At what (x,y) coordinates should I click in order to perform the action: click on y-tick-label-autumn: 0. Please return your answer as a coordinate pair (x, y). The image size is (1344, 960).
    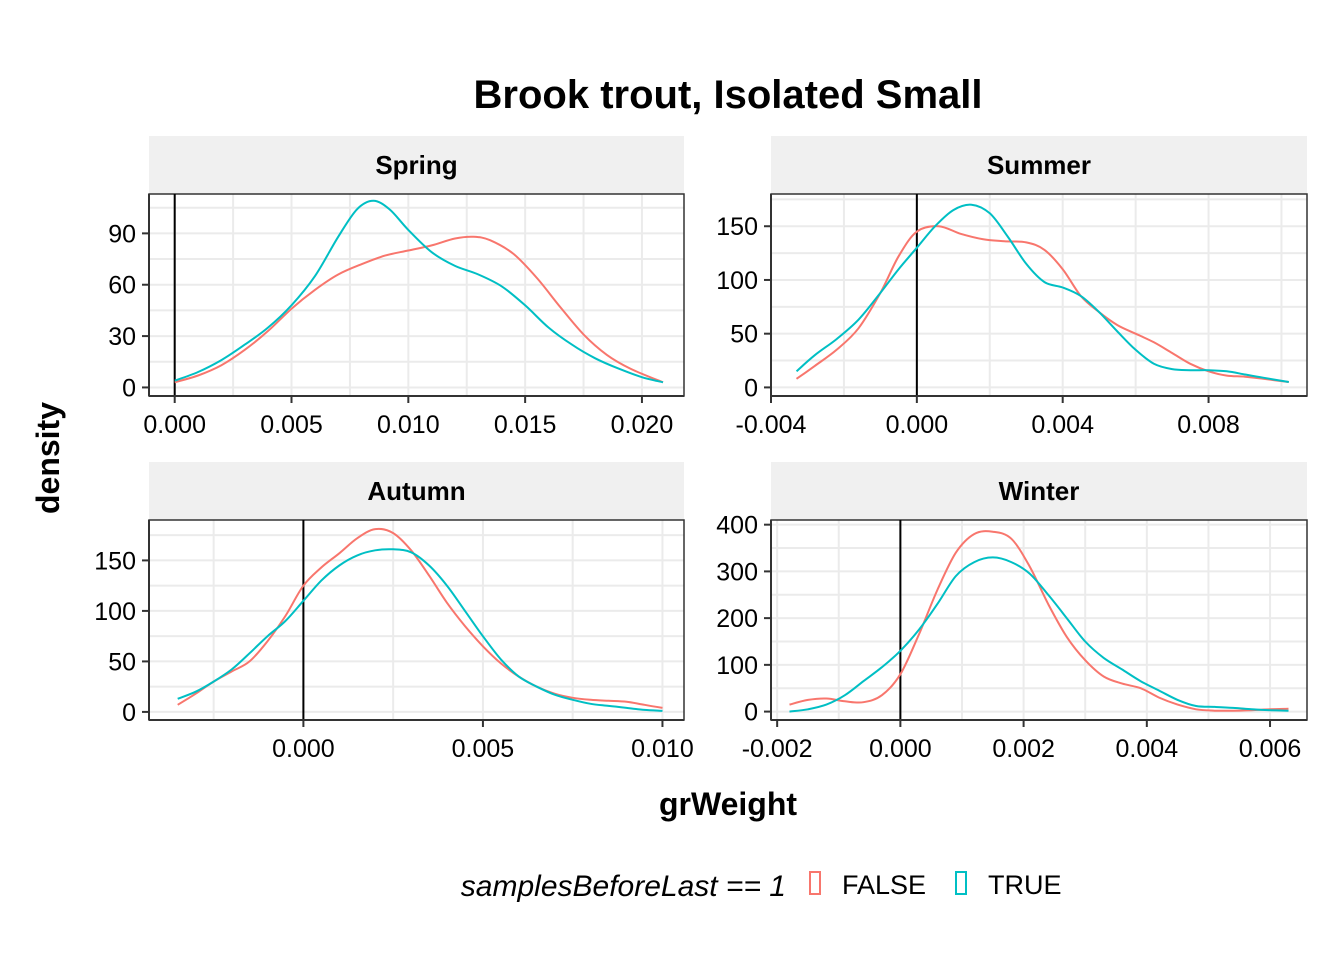
    Looking at the image, I should click on (129, 713).